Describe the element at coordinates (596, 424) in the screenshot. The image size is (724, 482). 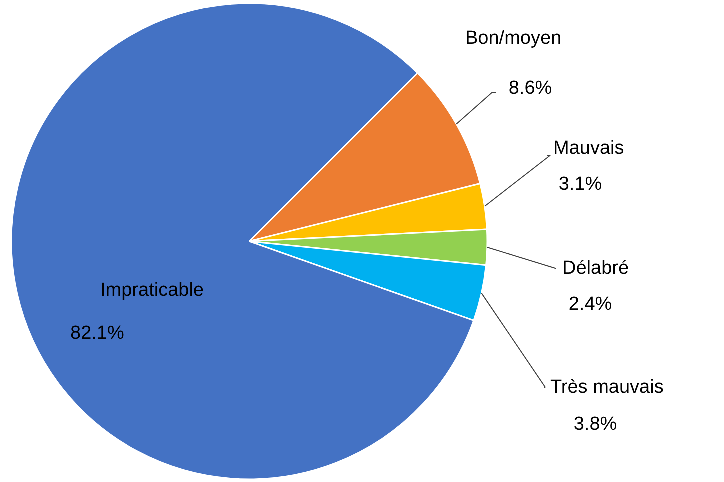
I see `data-label: 3.8%` at that location.